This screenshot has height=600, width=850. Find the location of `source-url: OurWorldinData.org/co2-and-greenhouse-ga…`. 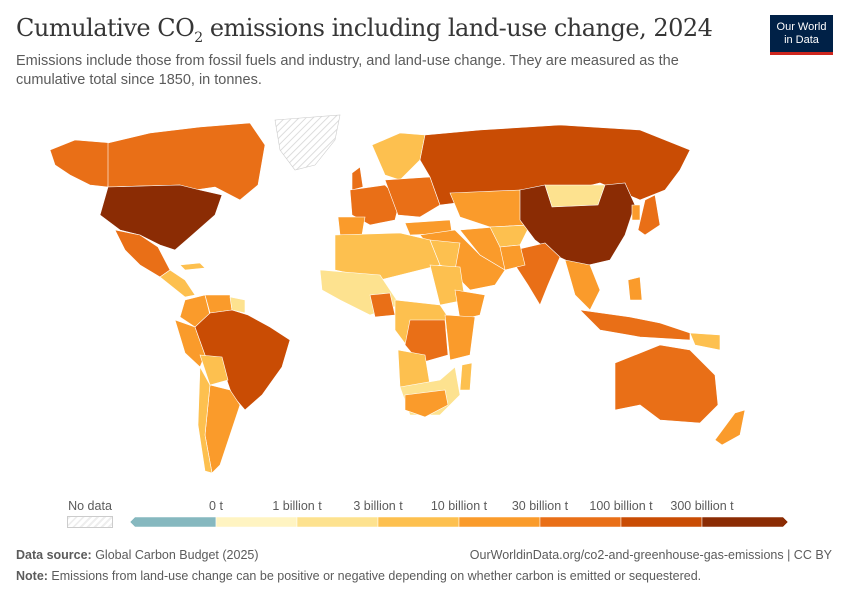

source-url: OurWorldinData.org/co2-and-greenhouse-ga… is located at coordinates (650, 555).